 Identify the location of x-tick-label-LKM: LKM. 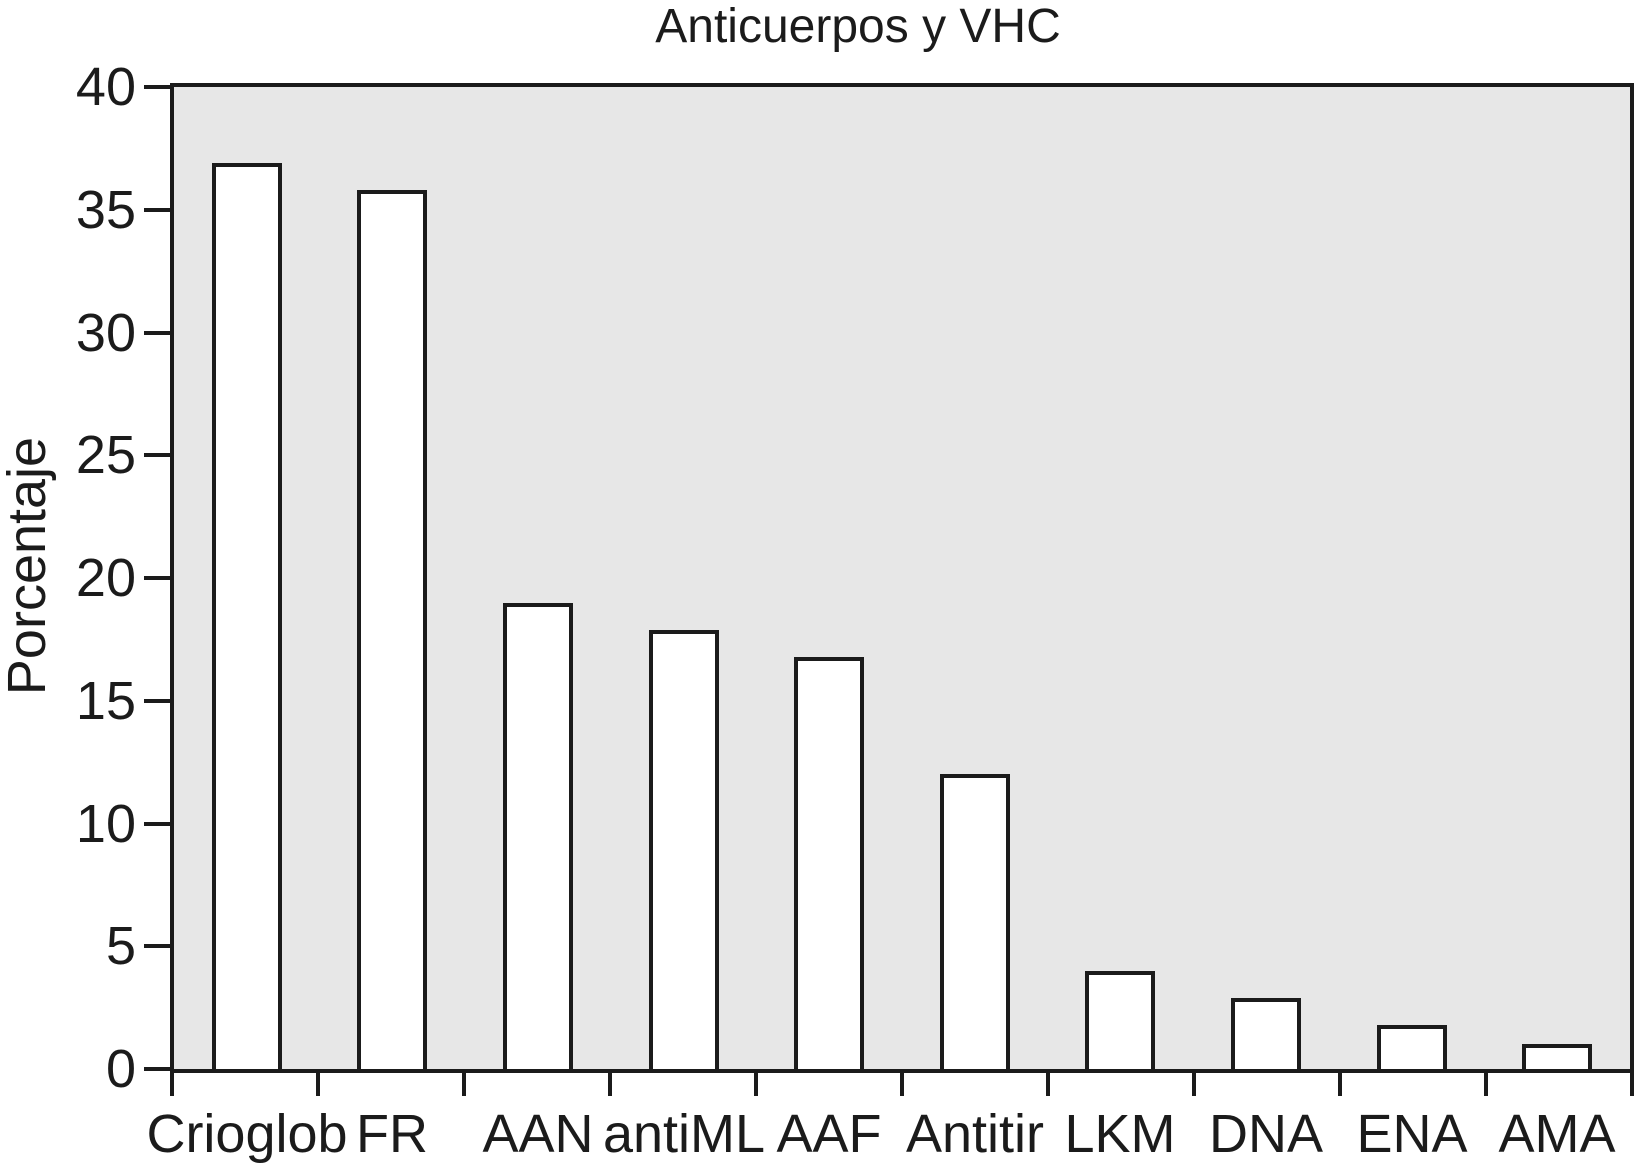
(1120, 1134).